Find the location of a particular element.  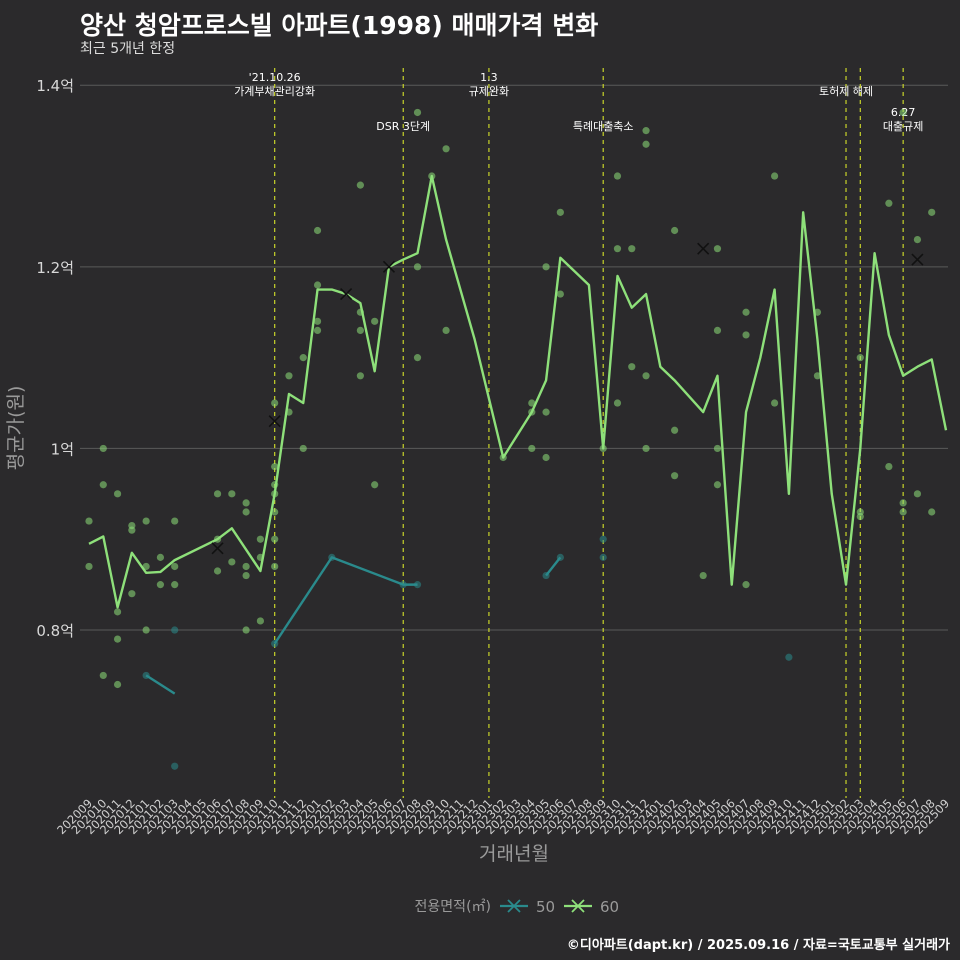

y-tick-label: 1억 is located at coordinates (62, 449).